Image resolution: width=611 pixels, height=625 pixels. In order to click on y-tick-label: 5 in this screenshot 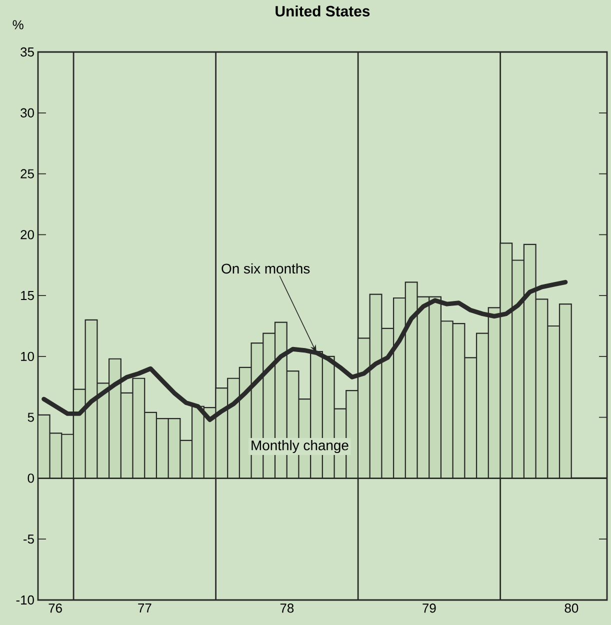, I will do `click(31, 417)`.